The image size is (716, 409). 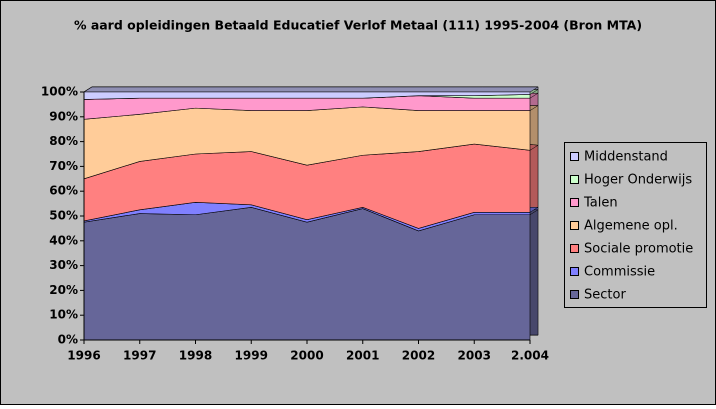 What do you see at coordinates (638, 180) in the screenshot?
I see `legend-label: Hoger Onderwijs` at bounding box center [638, 180].